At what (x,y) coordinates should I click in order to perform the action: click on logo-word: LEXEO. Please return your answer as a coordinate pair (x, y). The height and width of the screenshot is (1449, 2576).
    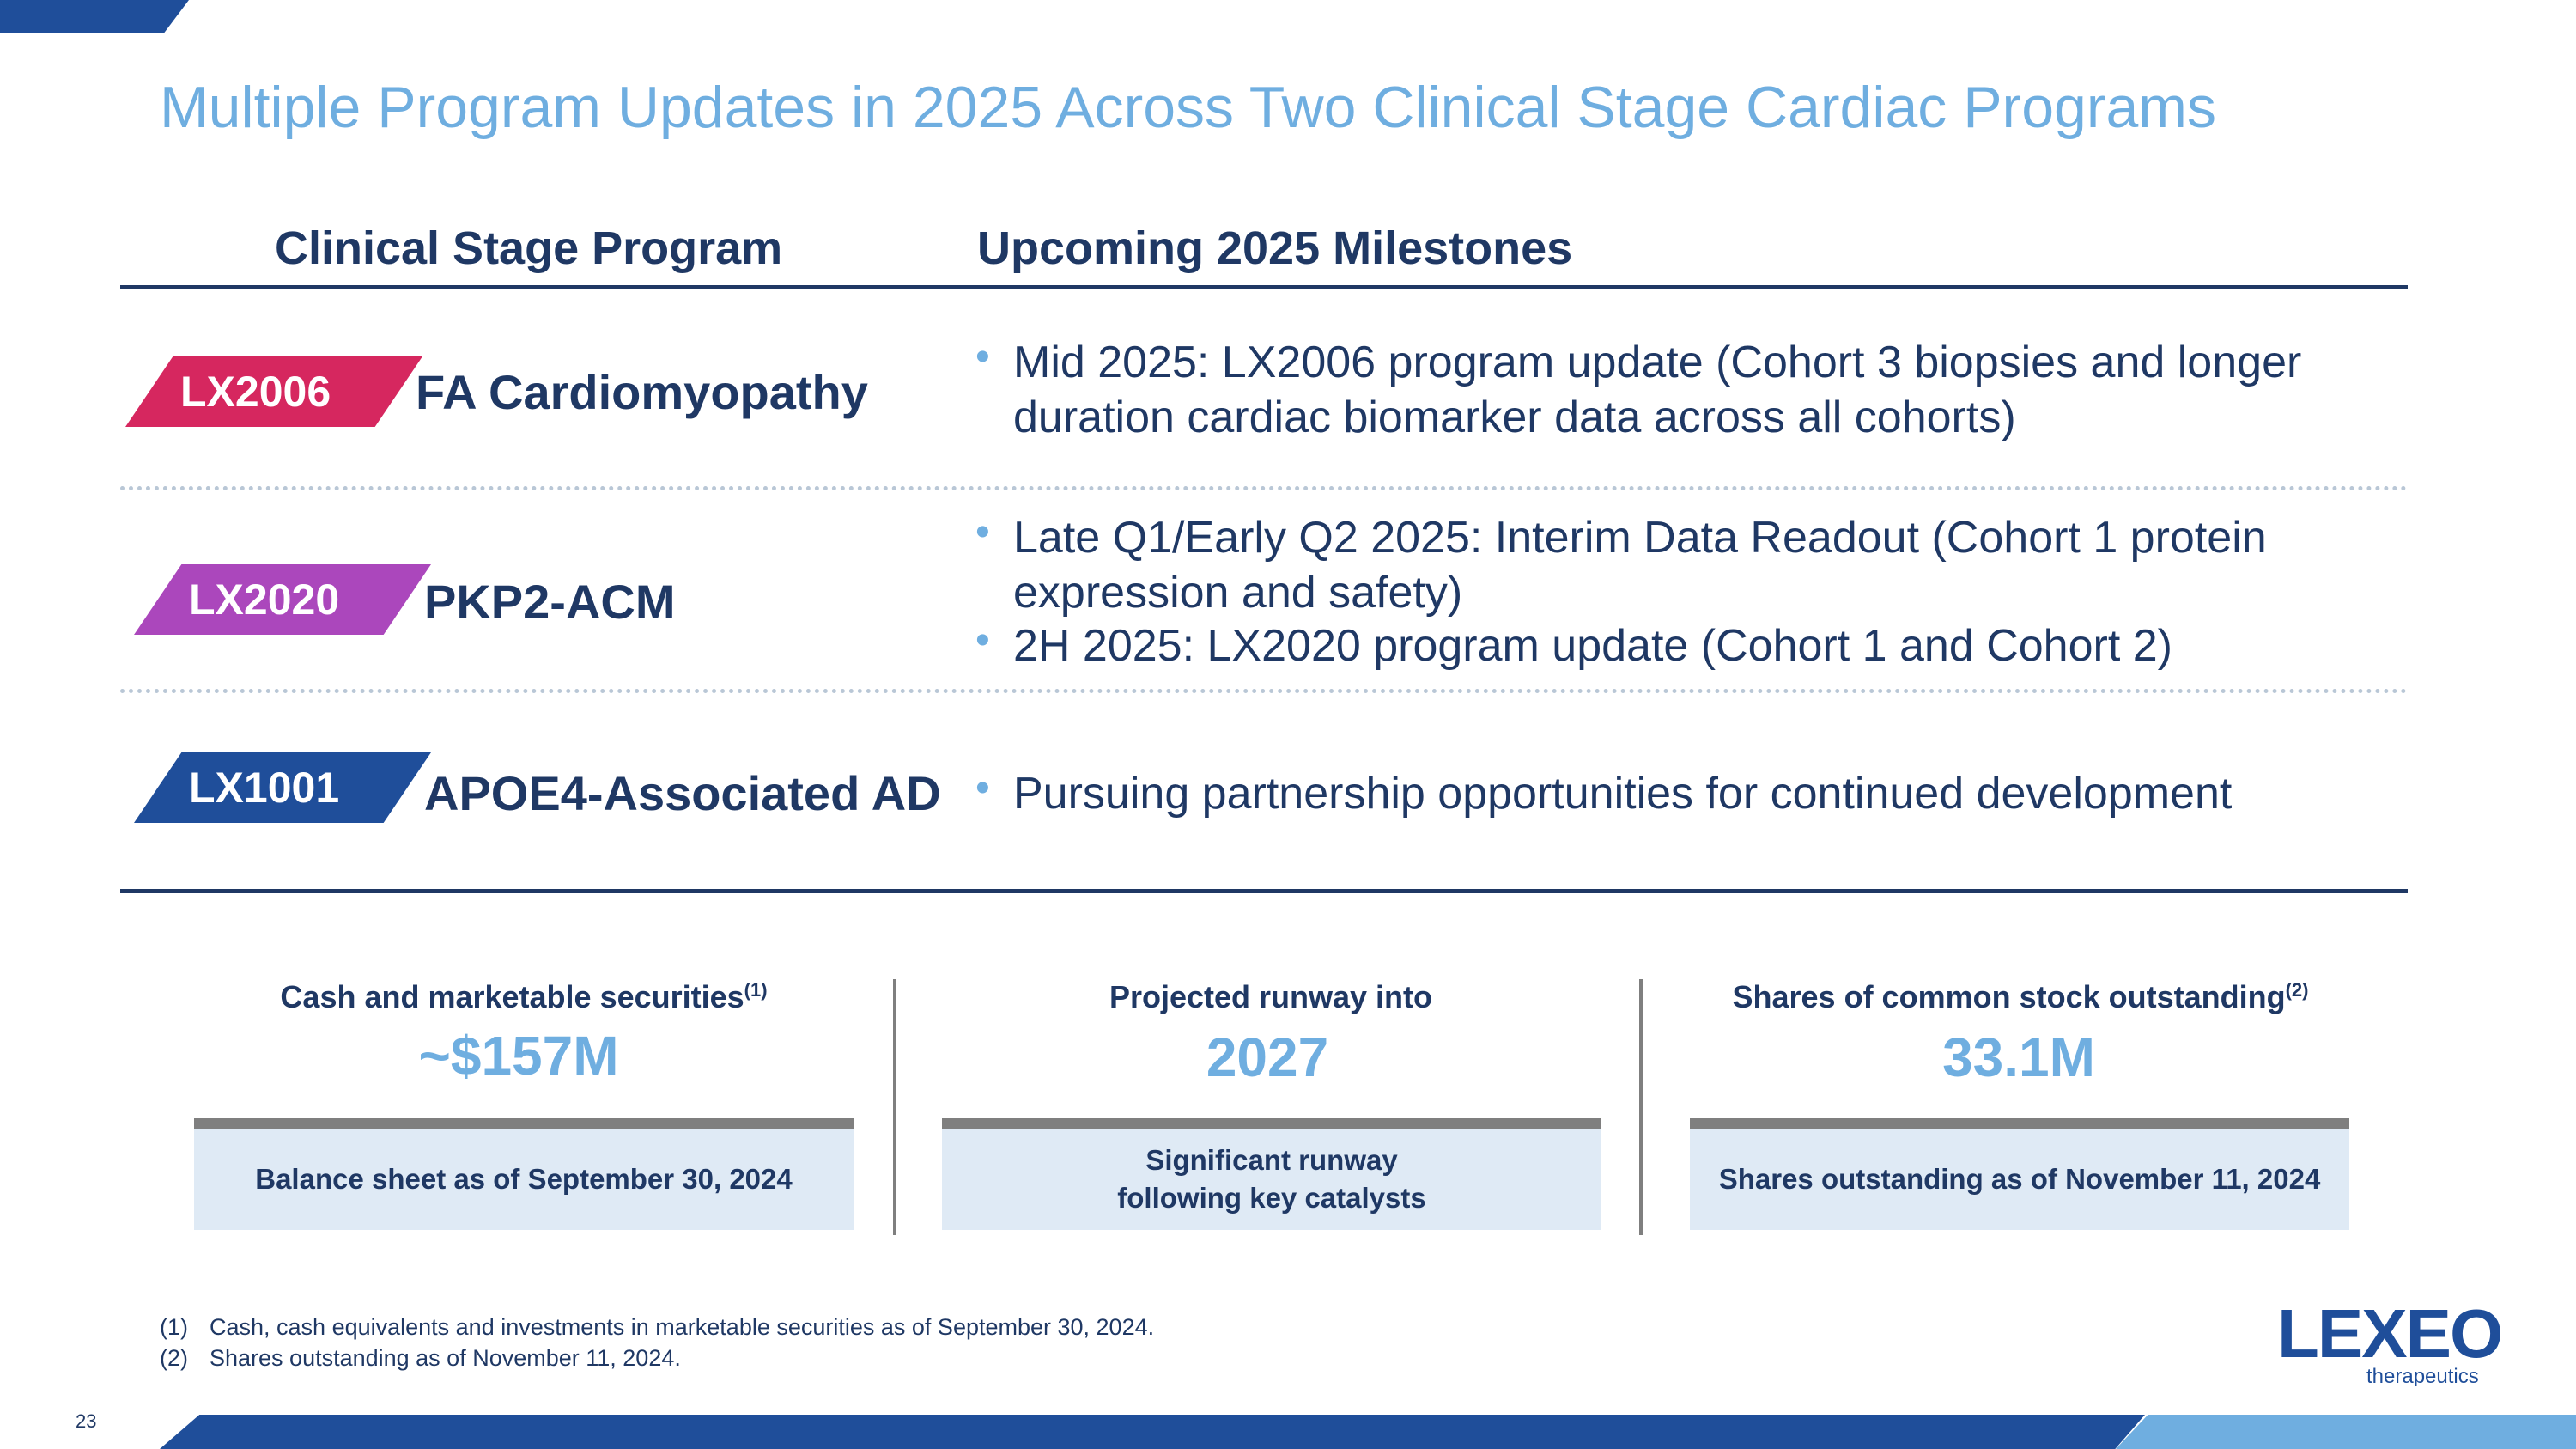
    Looking at the image, I should click on (2389, 1336).